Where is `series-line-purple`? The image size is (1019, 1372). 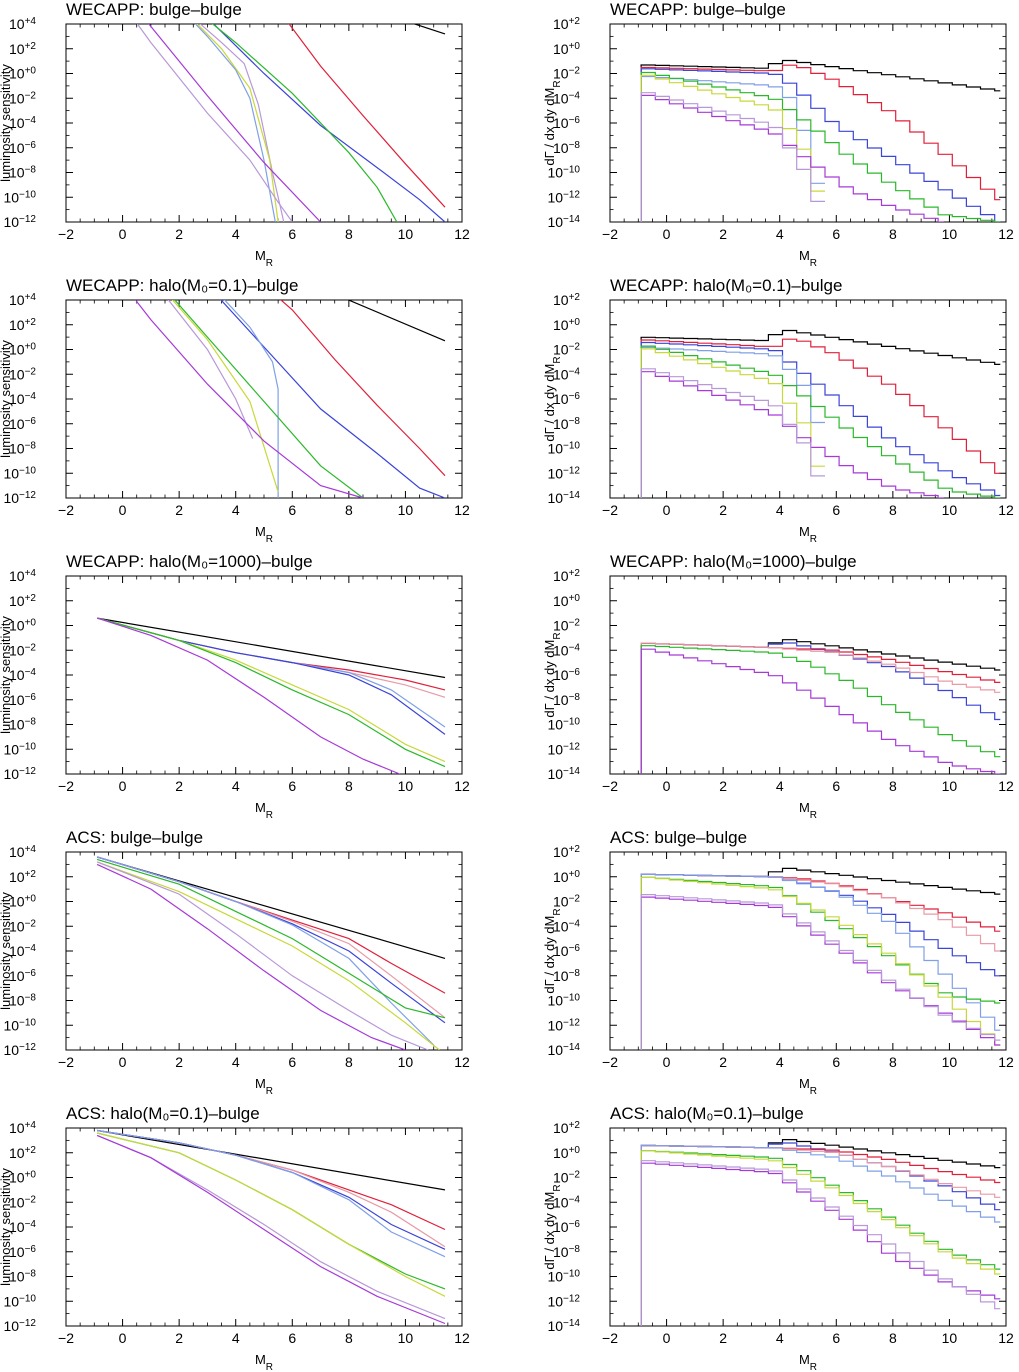
series-line-purple is located at coordinates (251, 956).